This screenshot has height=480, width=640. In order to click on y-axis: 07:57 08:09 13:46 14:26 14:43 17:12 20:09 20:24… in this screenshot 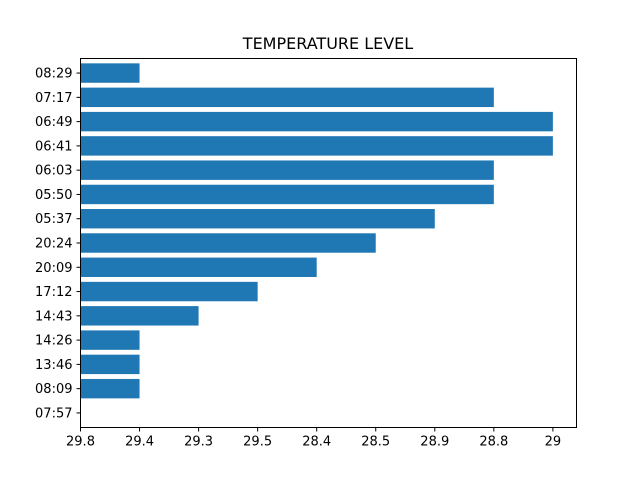, I will do `click(58, 244)`.